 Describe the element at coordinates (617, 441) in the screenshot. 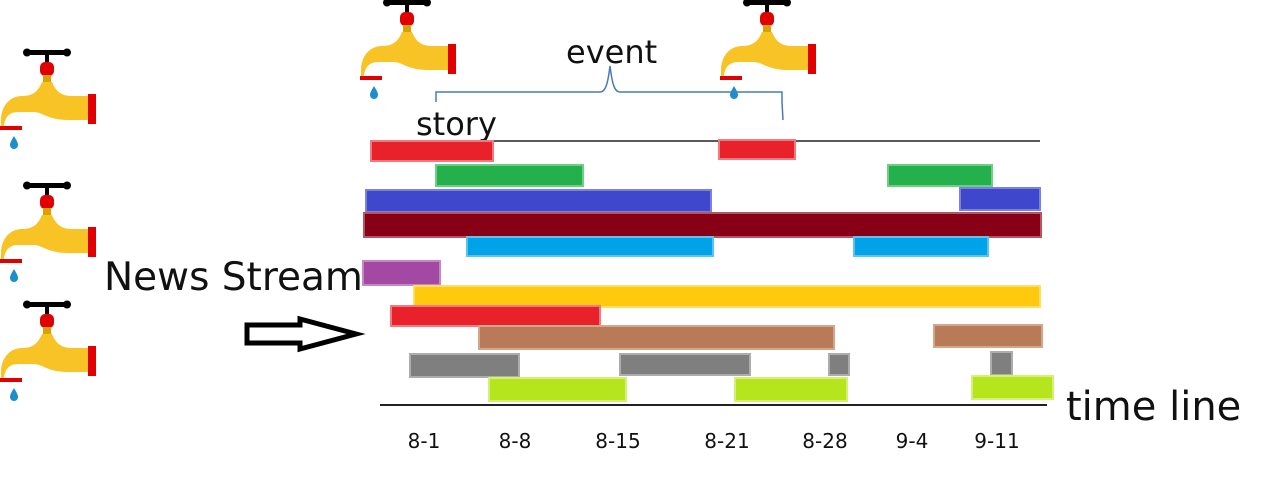

I see `tick-label: 8-15` at that location.